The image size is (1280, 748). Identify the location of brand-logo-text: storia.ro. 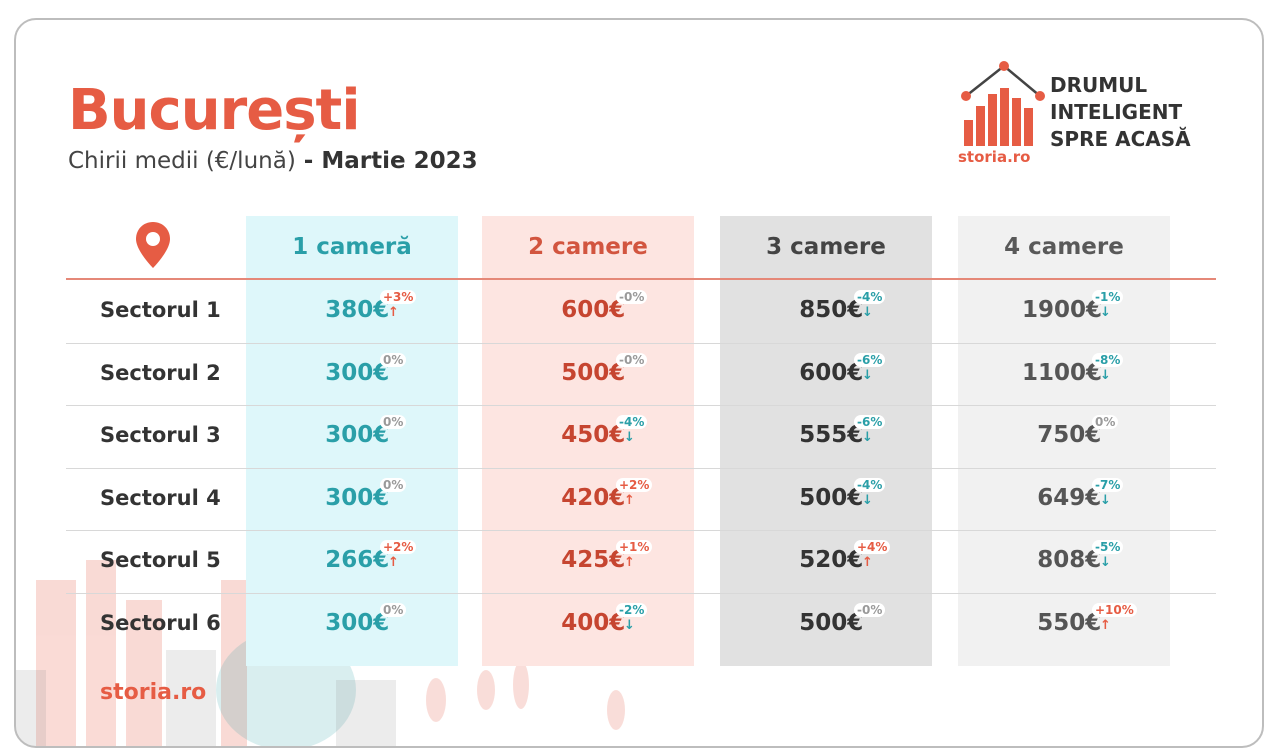
(994, 157).